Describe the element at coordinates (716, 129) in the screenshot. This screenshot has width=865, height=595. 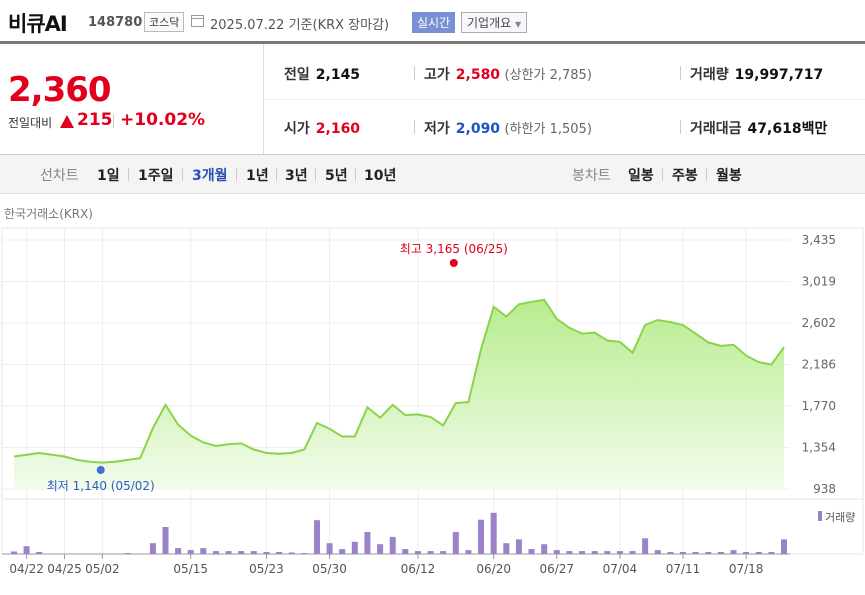
I see `trade-value-label: 거래대금` at that location.